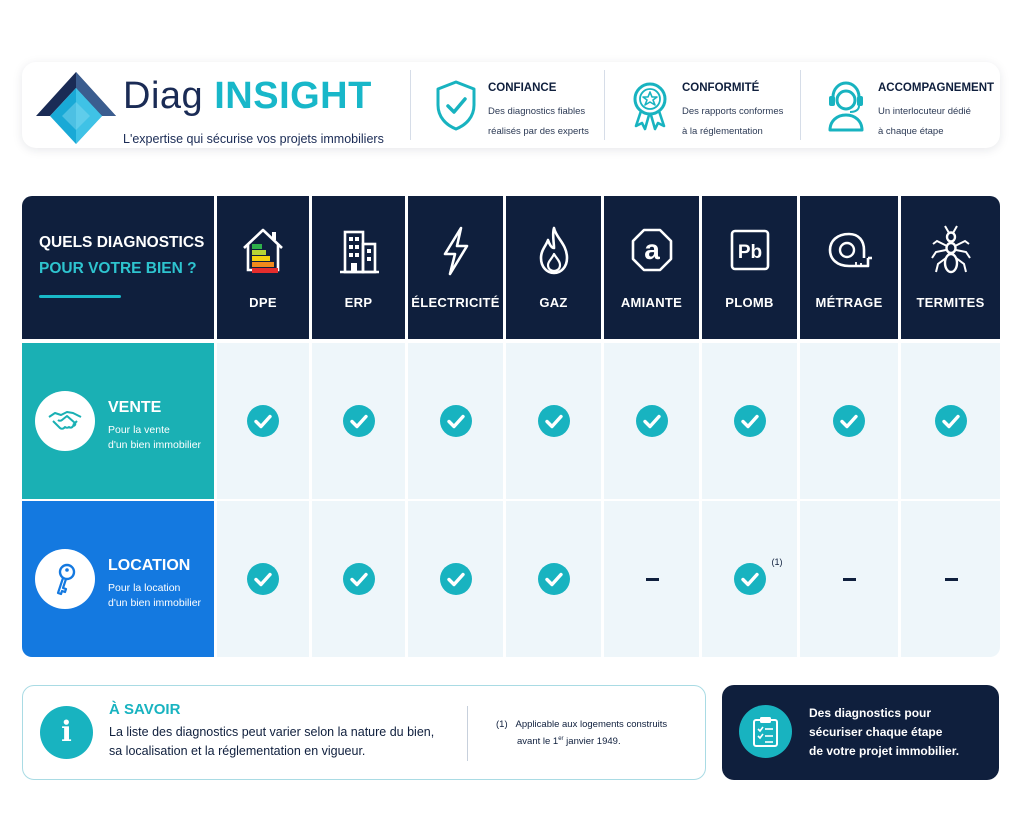 This screenshot has height=819, width=1024. I want to click on column-label: DPE, so click(263, 302).